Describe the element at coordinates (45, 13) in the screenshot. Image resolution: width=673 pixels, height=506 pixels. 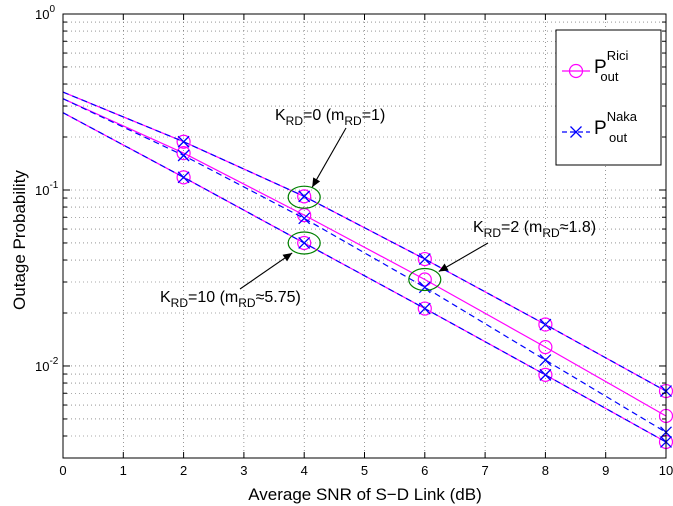
I see `y-tick-label: 10⁰` at that location.